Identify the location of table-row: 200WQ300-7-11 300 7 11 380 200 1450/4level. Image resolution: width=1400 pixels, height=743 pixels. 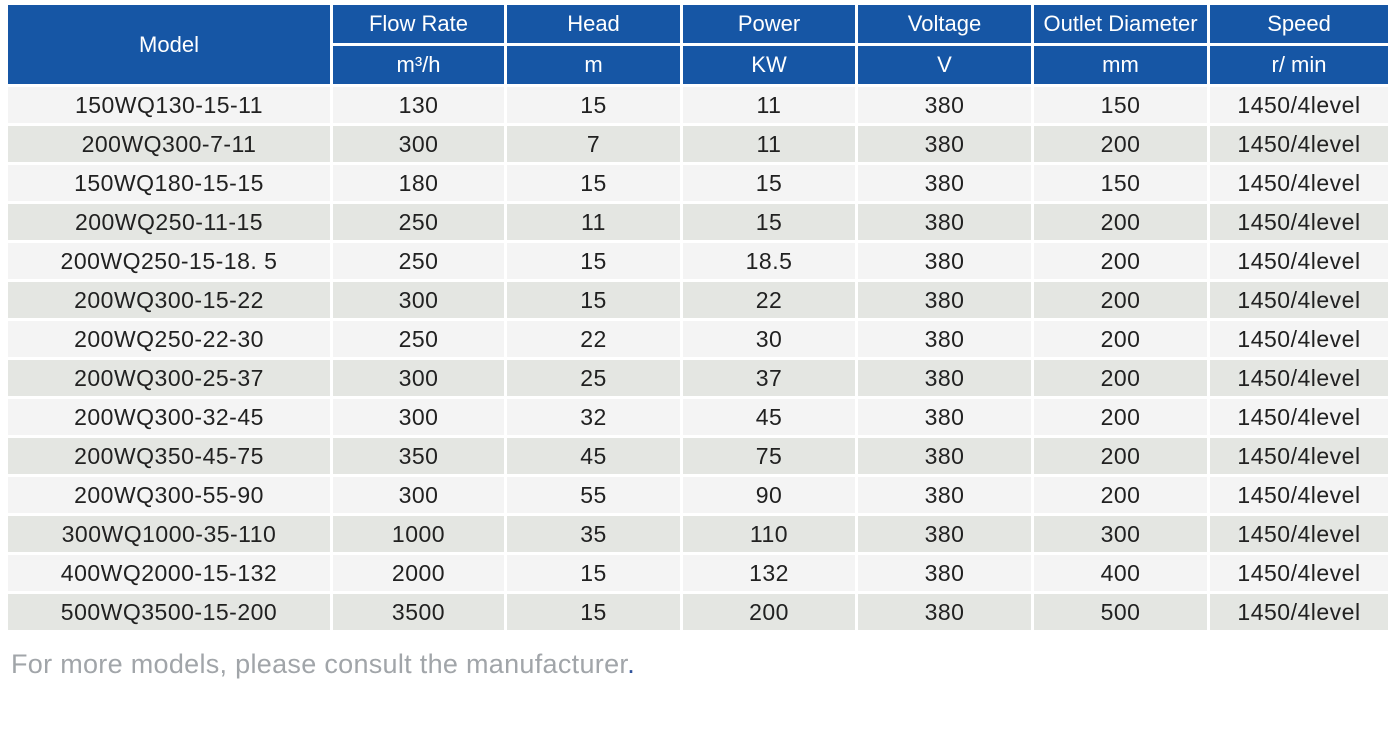
(698, 144).